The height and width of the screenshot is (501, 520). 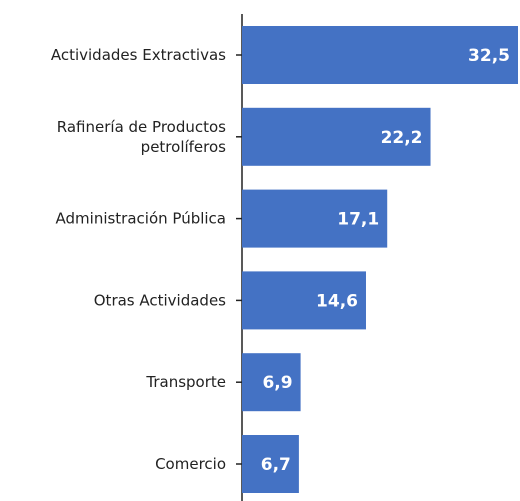 What do you see at coordinates (141, 136) in the screenshot?
I see `y-tick-label: Rafinería de Productos petrolíferos` at bounding box center [141, 136].